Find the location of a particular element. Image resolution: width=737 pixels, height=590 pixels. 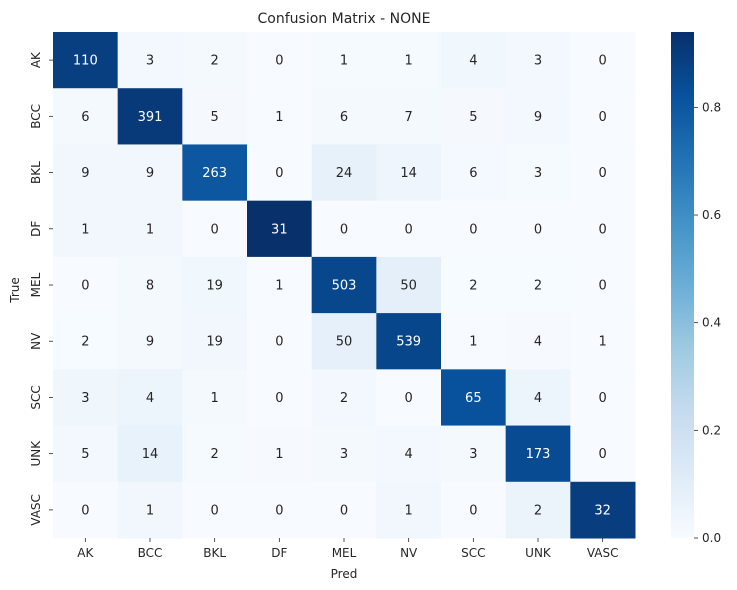

x-axis-label: Pred is located at coordinates (344, 574).